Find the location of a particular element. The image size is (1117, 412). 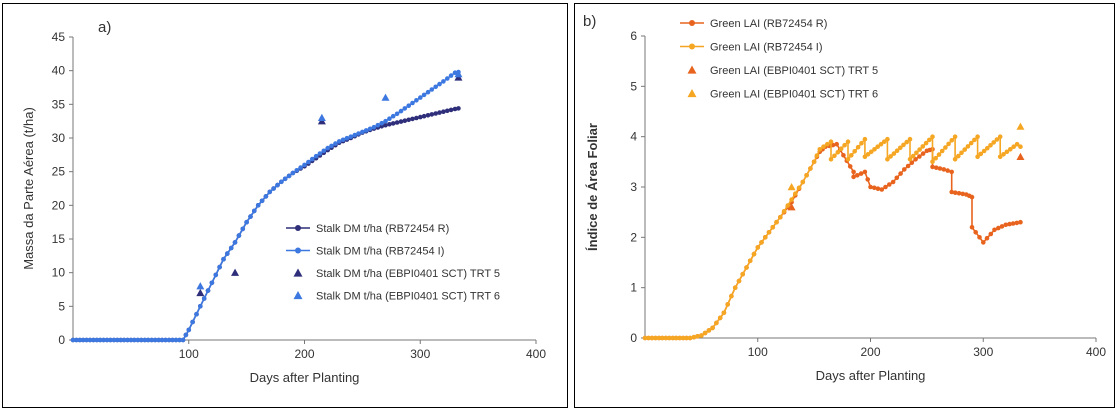

y-axis-title: Massa da Parte Aérea (t/ha) is located at coordinates (28, 188).